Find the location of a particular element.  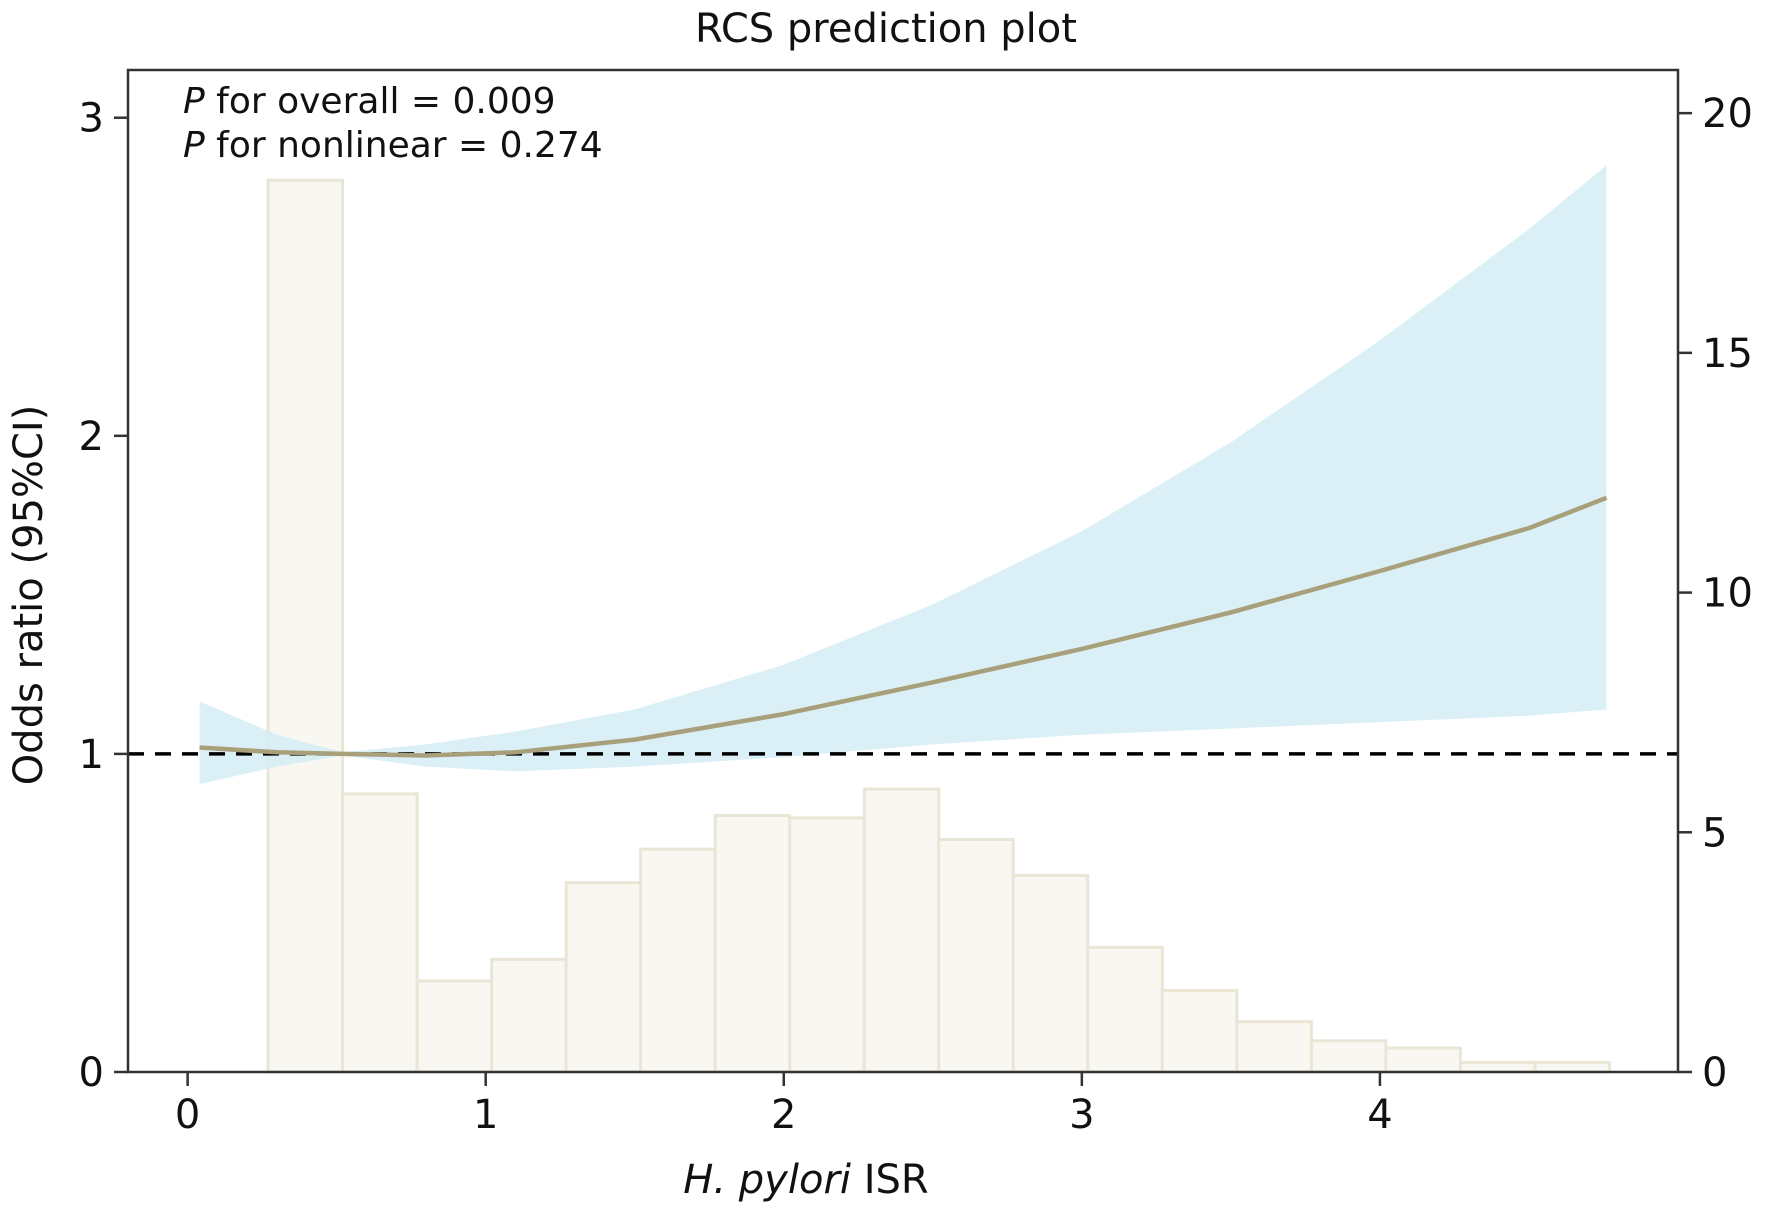

y-axis-ticks: 0 1 2 3 is located at coordinates (103, 596).